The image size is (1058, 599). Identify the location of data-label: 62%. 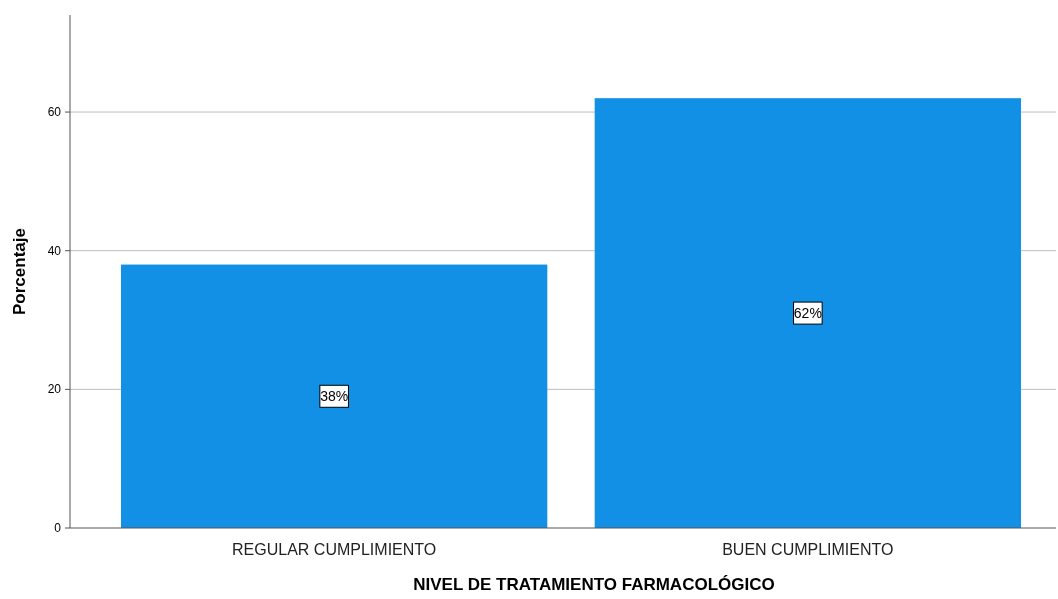
(807, 313).